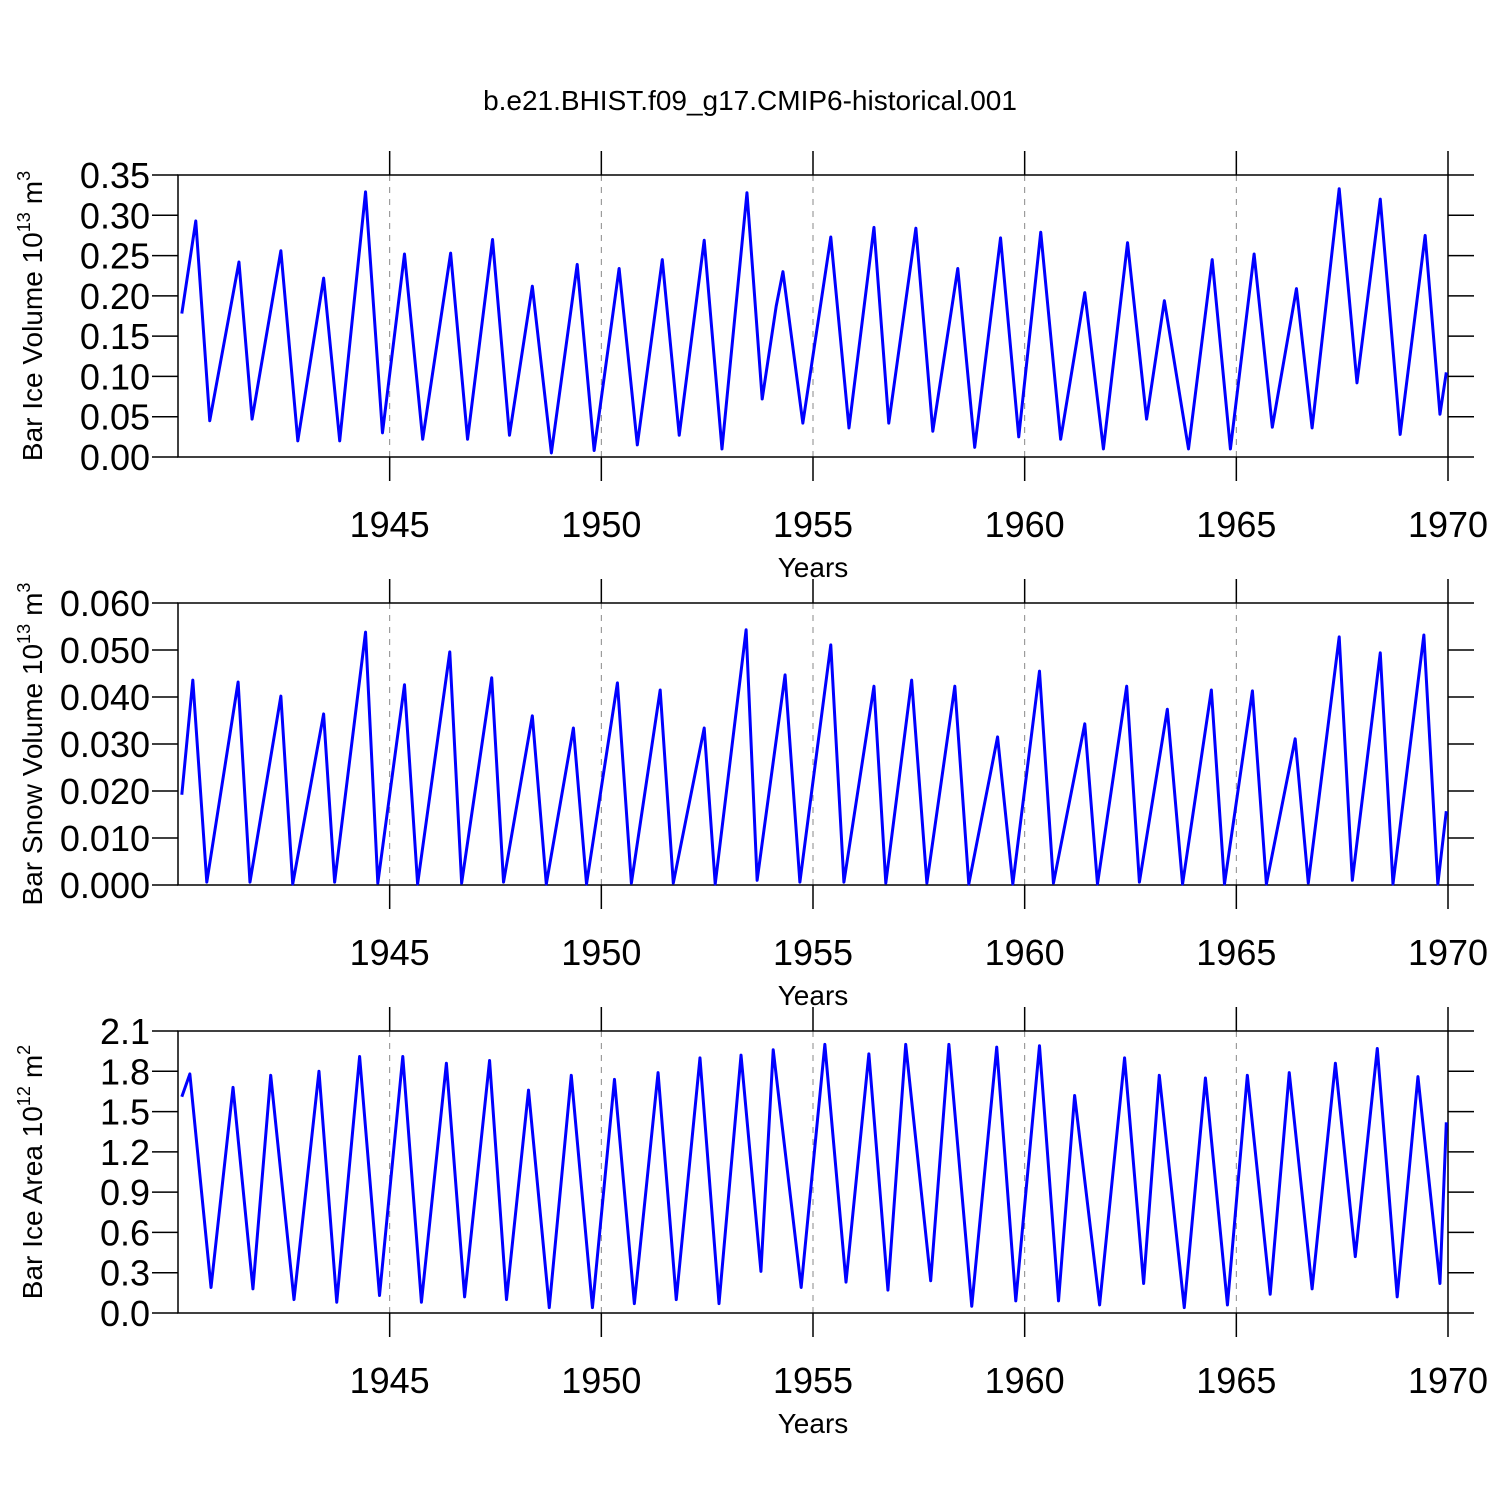 The image size is (1500, 1500). What do you see at coordinates (125, 1071) in the screenshot?
I see `y-tick-label: 1.8` at bounding box center [125, 1071].